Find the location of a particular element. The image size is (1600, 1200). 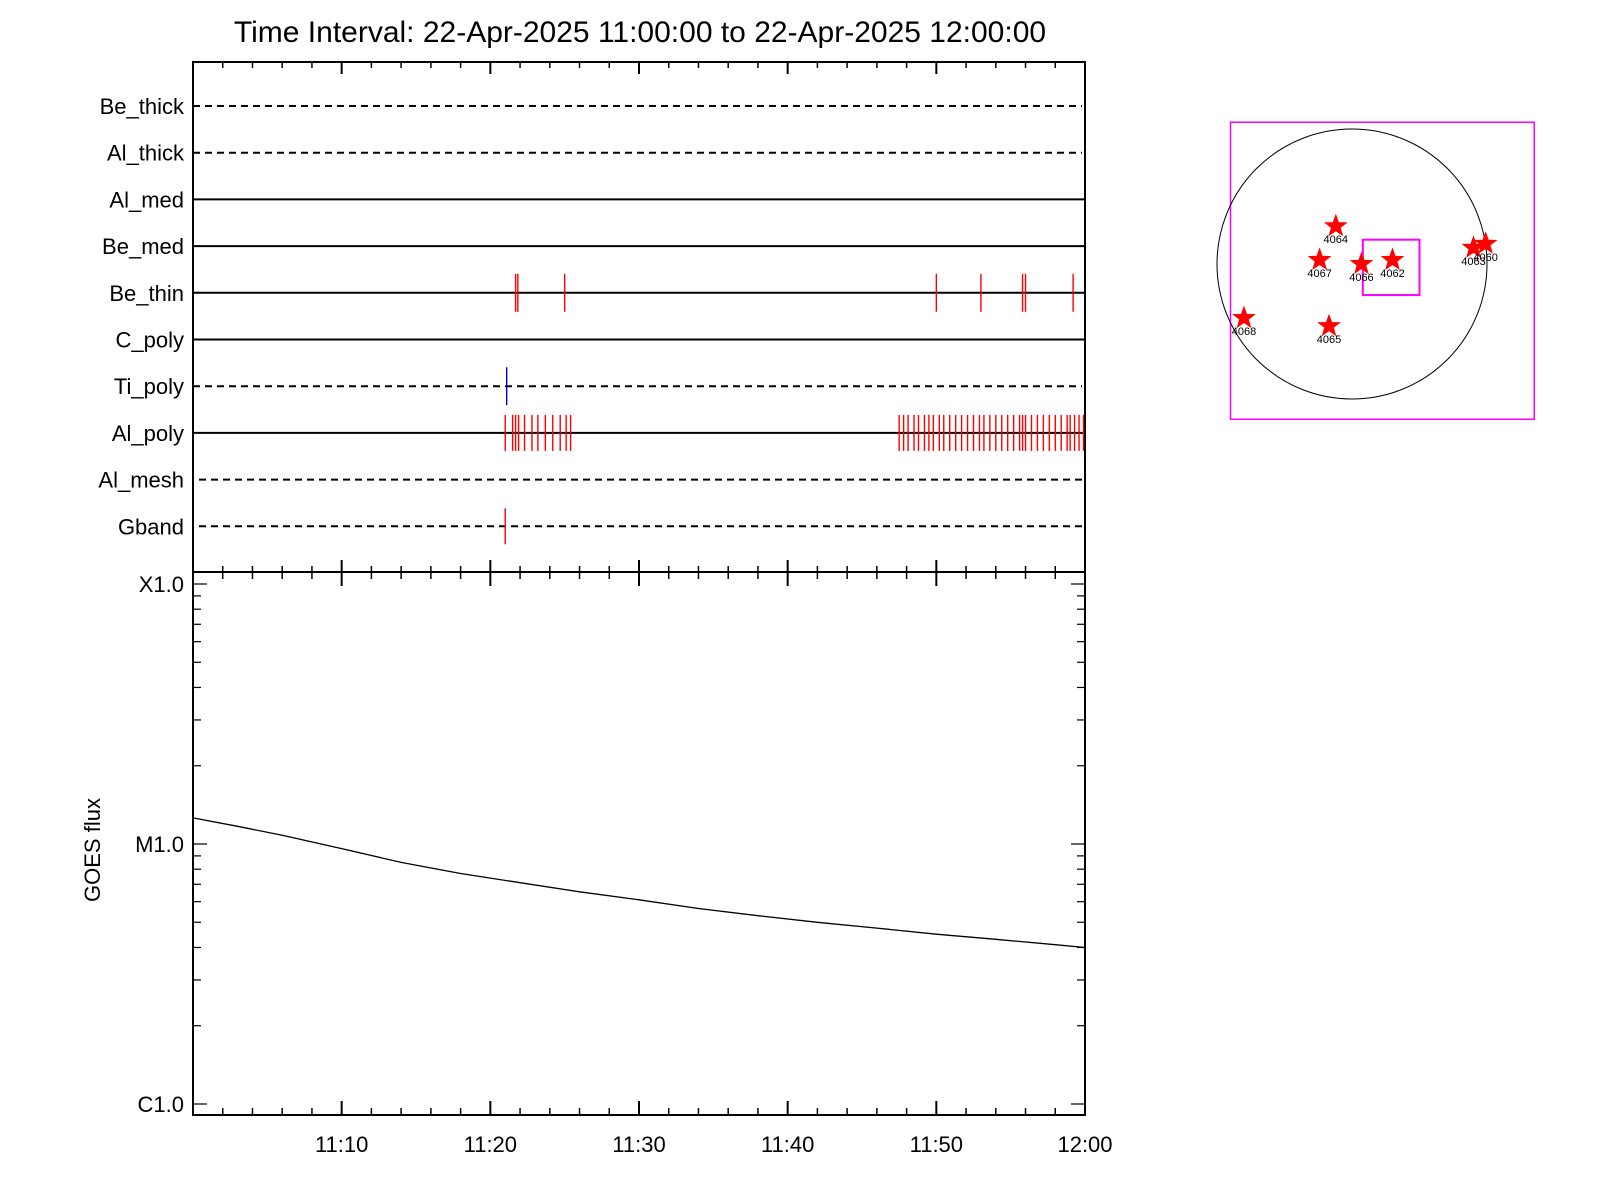

y-axis-label: GOES flux is located at coordinates (92, 850).